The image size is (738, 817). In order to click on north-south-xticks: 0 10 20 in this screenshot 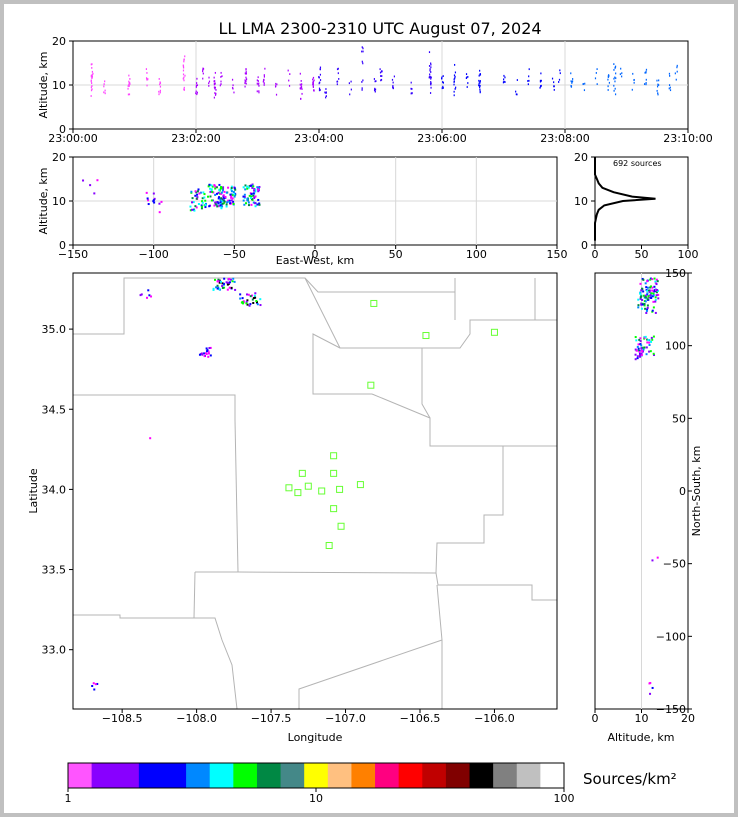, I will do `click(643, 717)`.